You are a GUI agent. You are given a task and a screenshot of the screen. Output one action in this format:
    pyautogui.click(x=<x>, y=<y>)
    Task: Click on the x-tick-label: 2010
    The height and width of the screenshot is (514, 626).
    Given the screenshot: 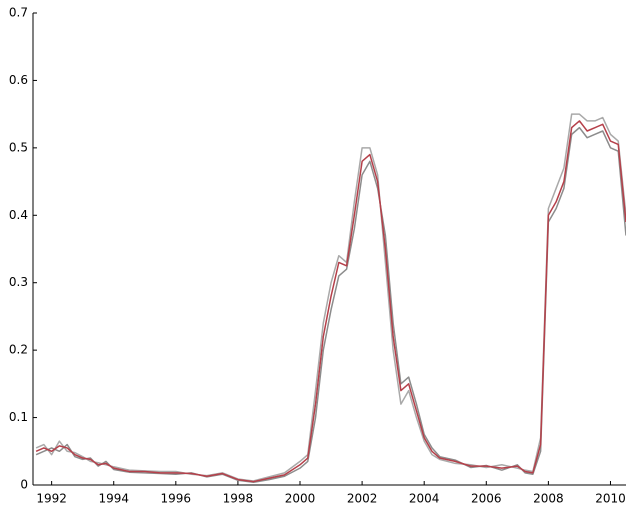 What is the action you would take?
    pyautogui.click(x=610, y=499)
    